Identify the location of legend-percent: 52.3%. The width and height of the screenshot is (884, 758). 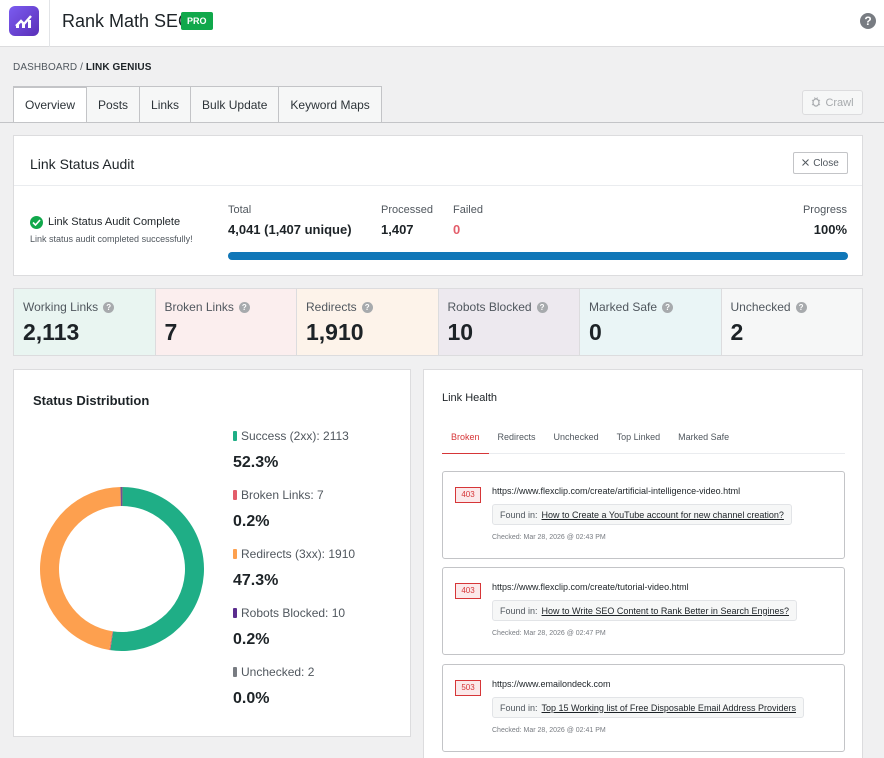
(256, 462).